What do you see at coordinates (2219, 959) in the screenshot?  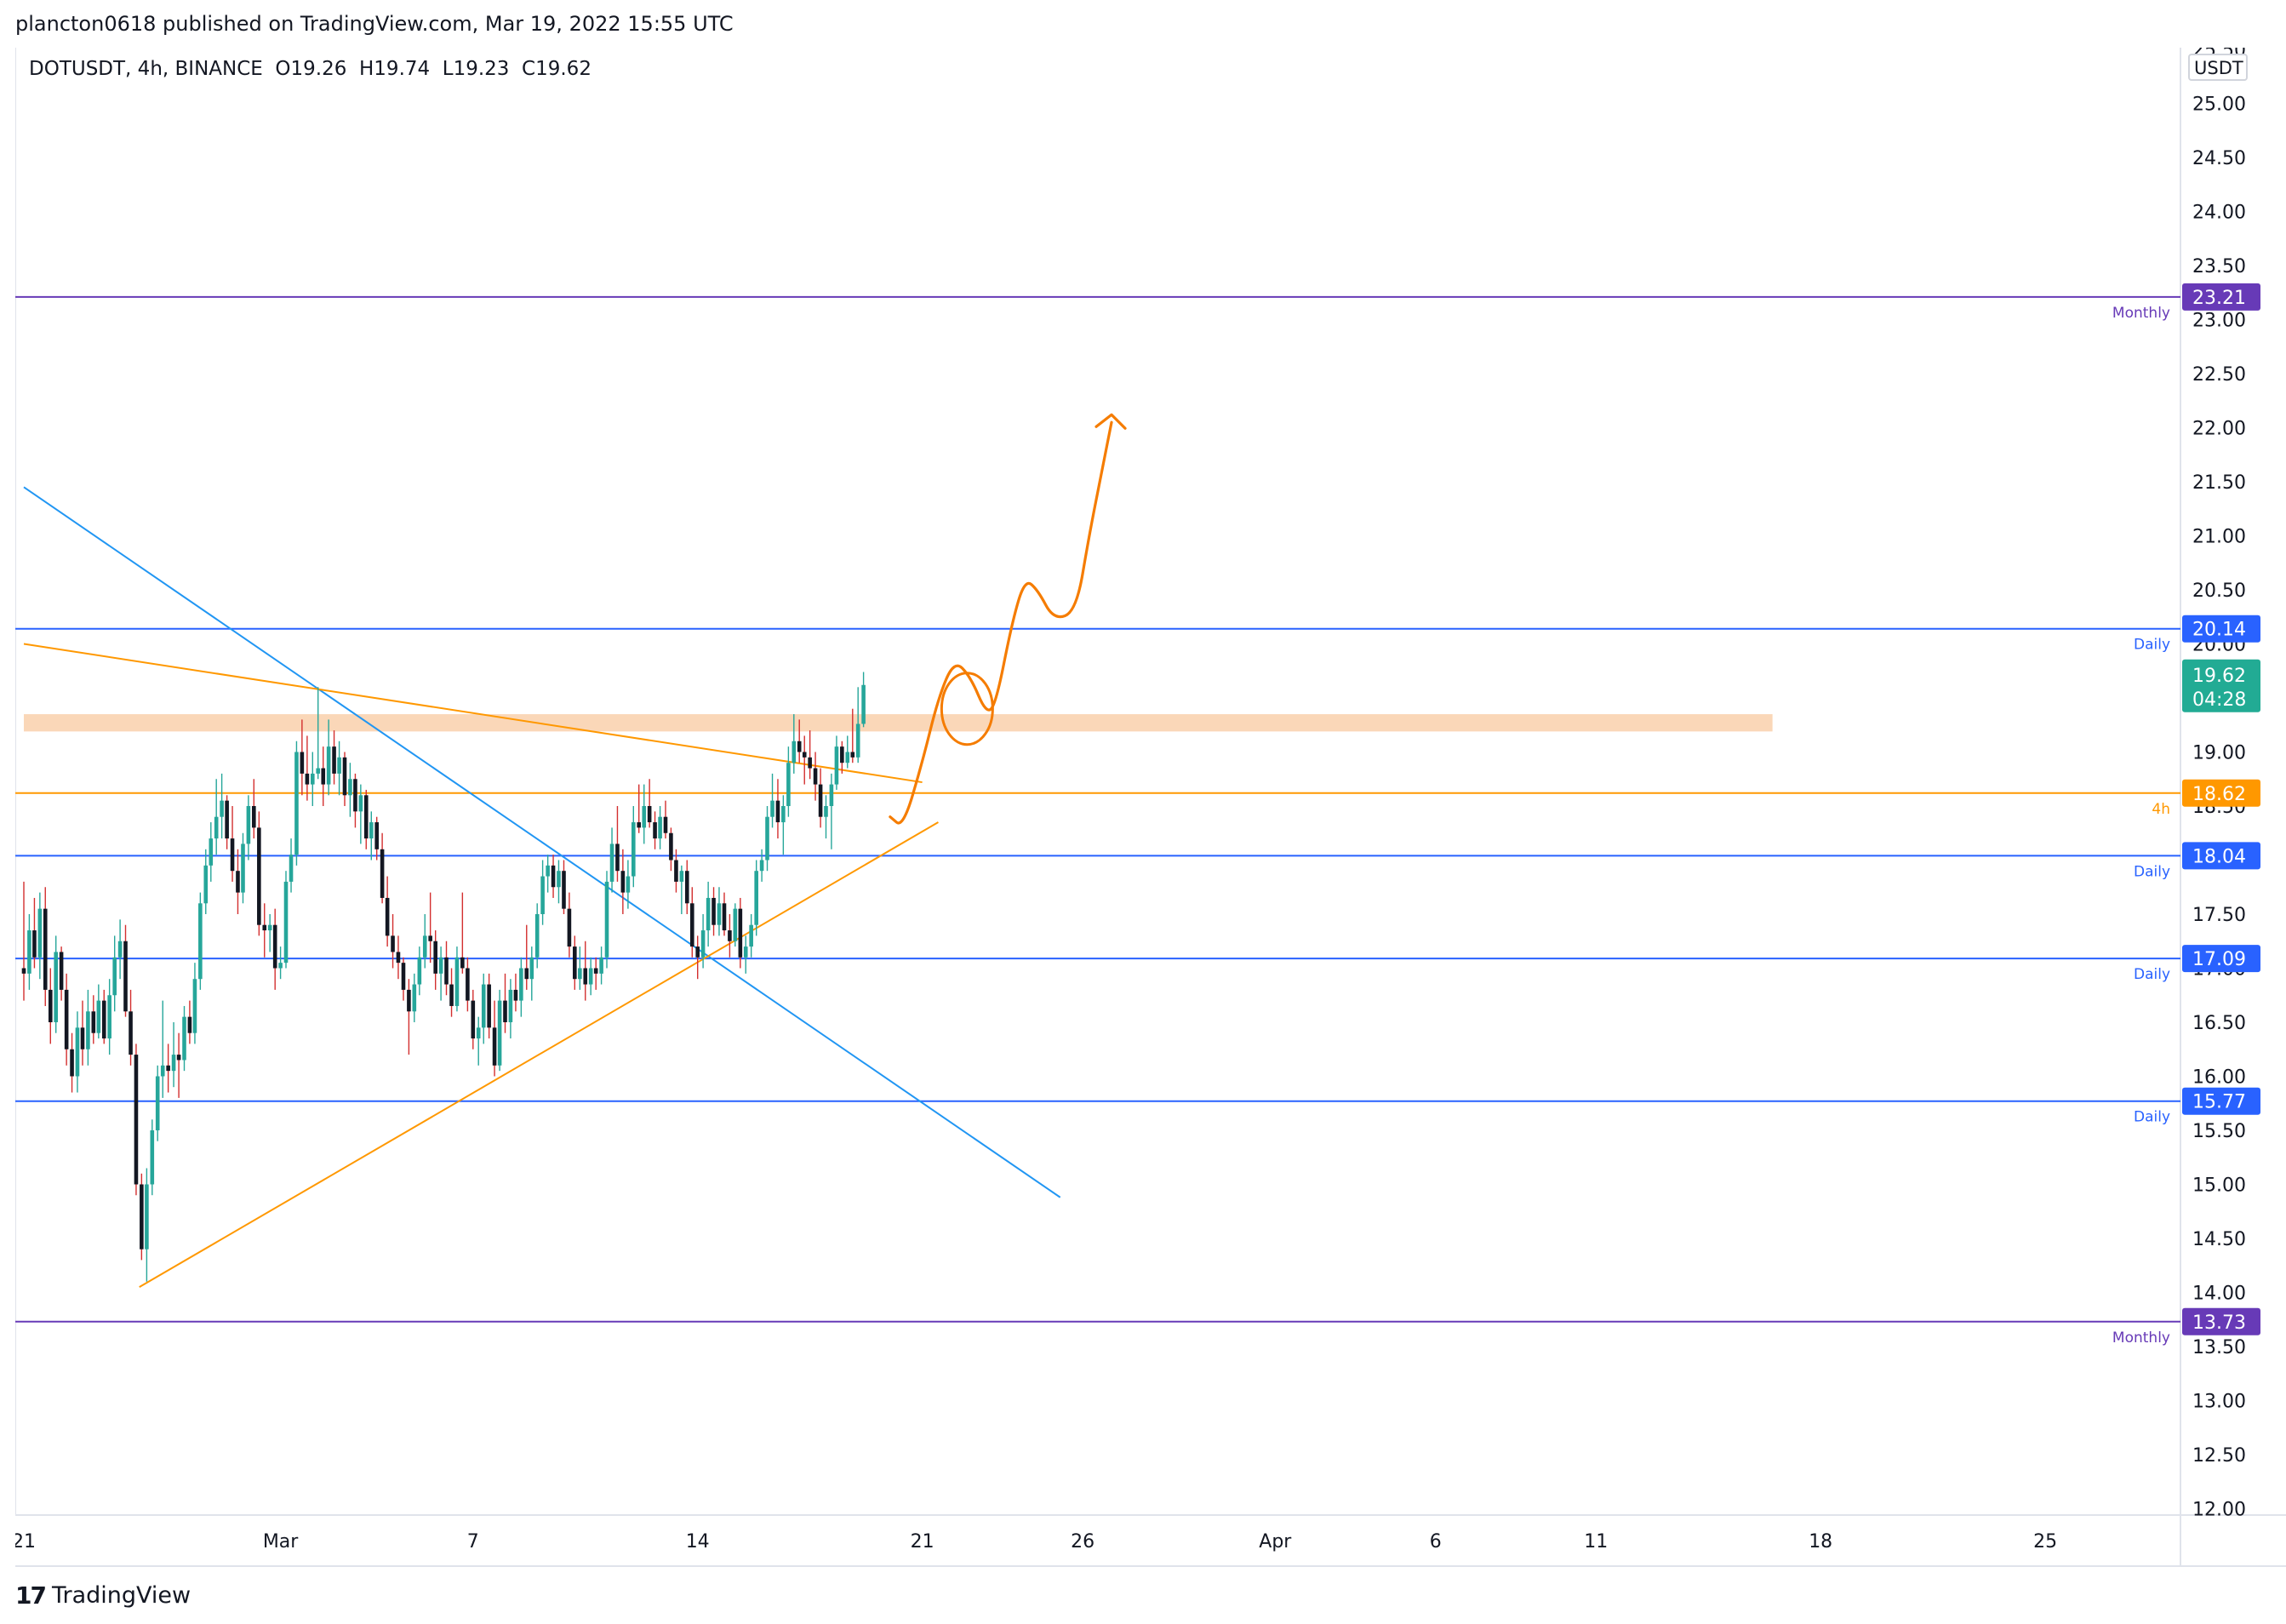 I see `level-badge-value: 17.09` at bounding box center [2219, 959].